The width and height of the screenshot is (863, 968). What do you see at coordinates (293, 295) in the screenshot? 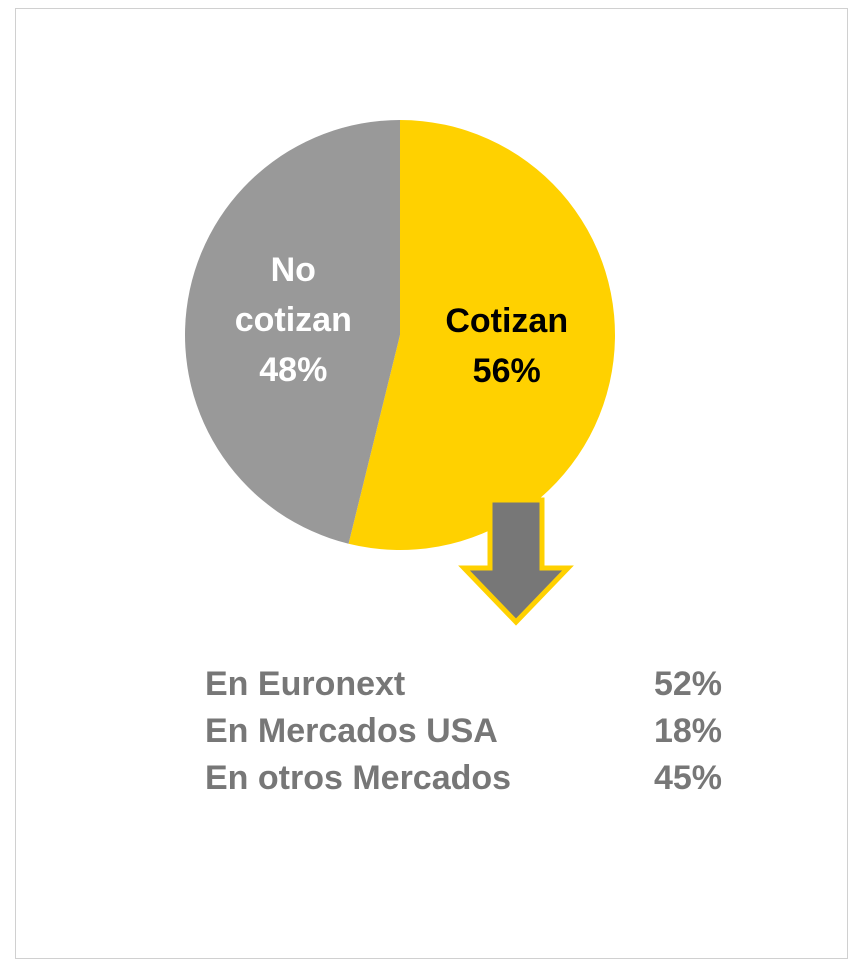
I see `slice-category: No cotizan` at bounding box center [293, 295].